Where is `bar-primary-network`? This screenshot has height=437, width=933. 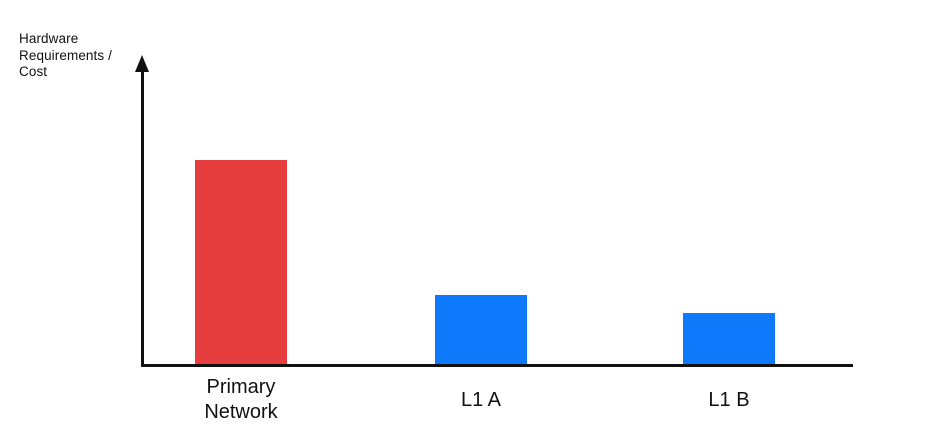
bar-primary-network is located at coordinates (241, 262).